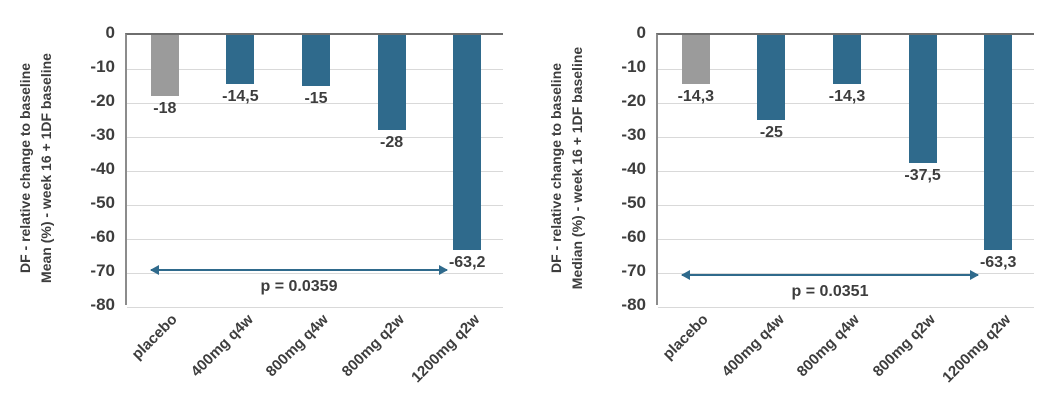  Describe the element at coordinates (771, 132) in the screenshot. I see `bar-value-label: -25` at that location.